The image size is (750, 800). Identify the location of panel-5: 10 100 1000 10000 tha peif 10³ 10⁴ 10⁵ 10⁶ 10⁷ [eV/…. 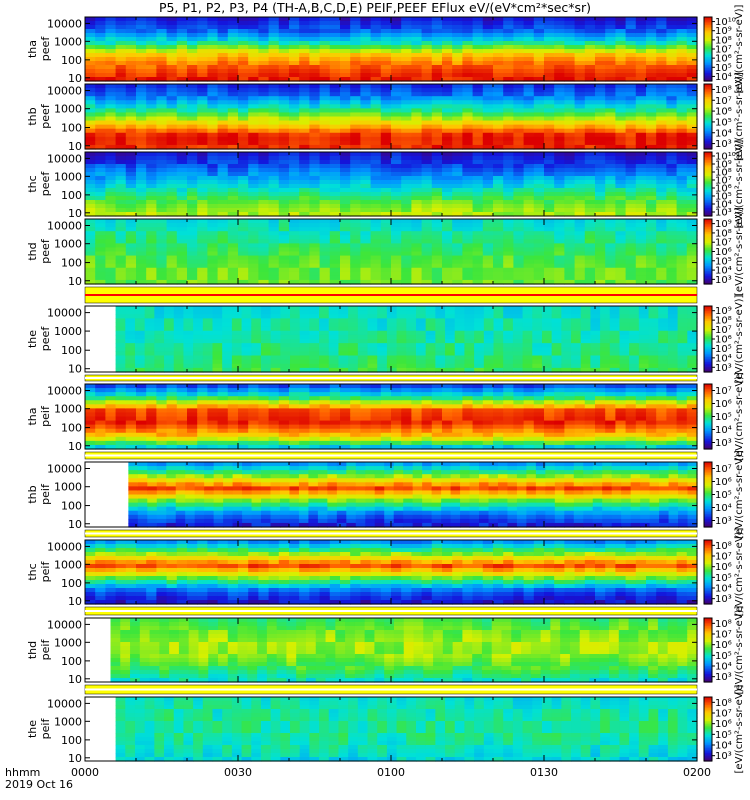
(385, 416).